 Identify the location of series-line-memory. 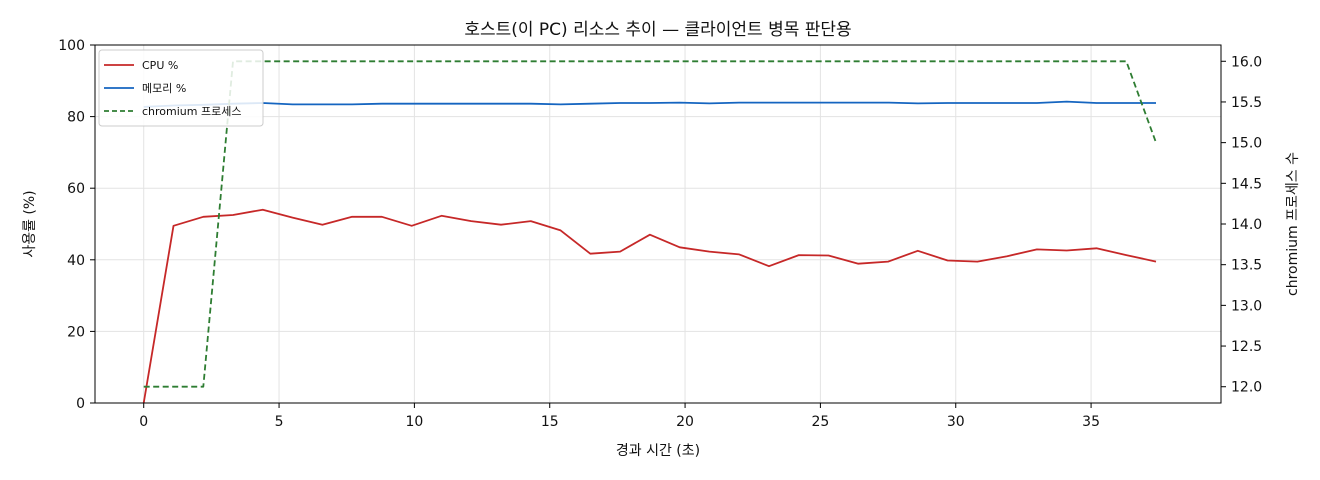
(649, 104).